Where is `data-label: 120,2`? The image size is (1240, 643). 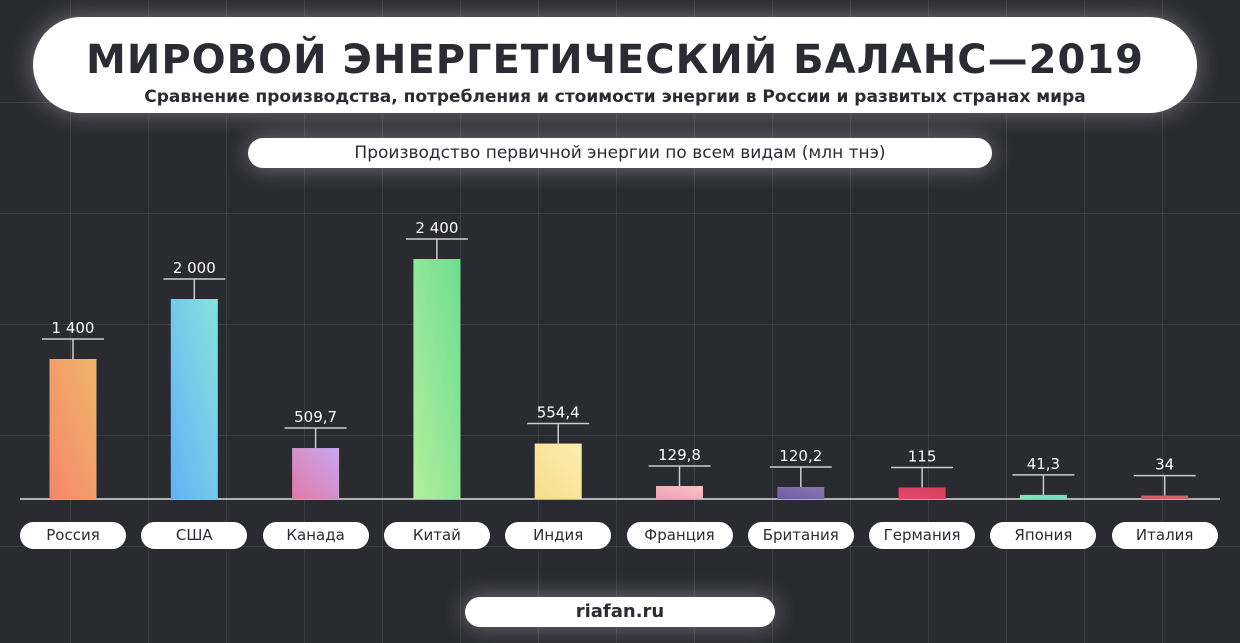
data-label: 120,2 is located at coordinates (800, 456).